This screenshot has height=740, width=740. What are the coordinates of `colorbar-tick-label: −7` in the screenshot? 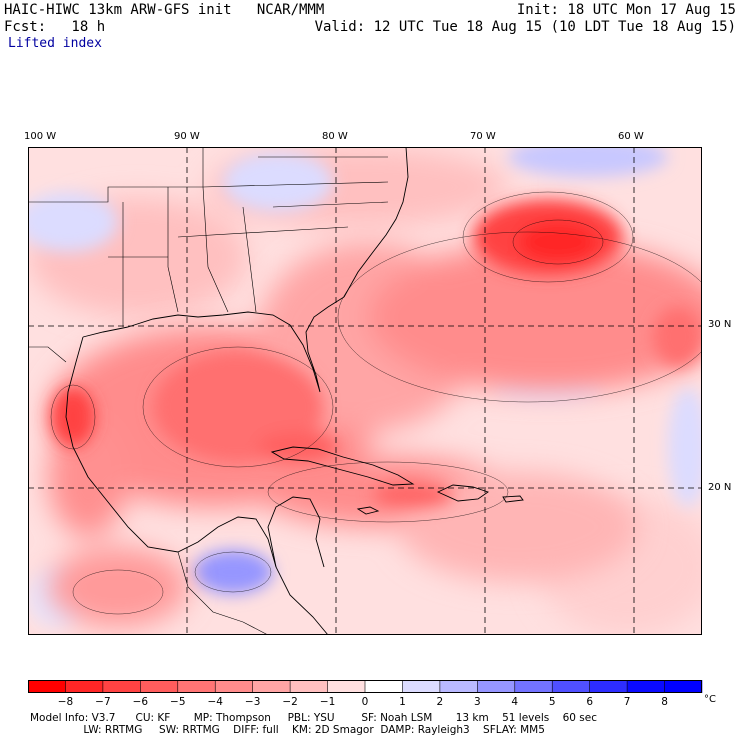 It's located at (102, 702).